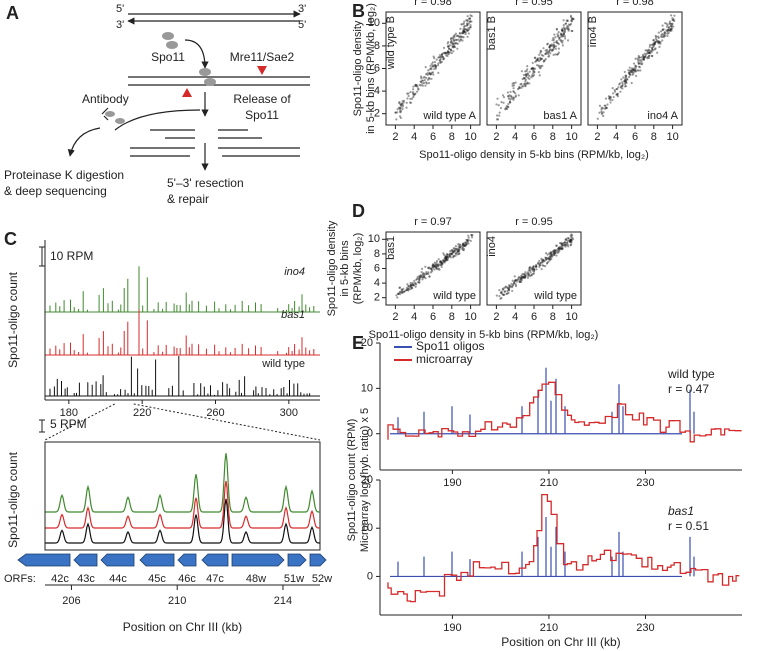 The image size is (766, 651). Describe the element at coordinates (68, 424) in the screenshot. I see `label: 5 RPM` at that location.